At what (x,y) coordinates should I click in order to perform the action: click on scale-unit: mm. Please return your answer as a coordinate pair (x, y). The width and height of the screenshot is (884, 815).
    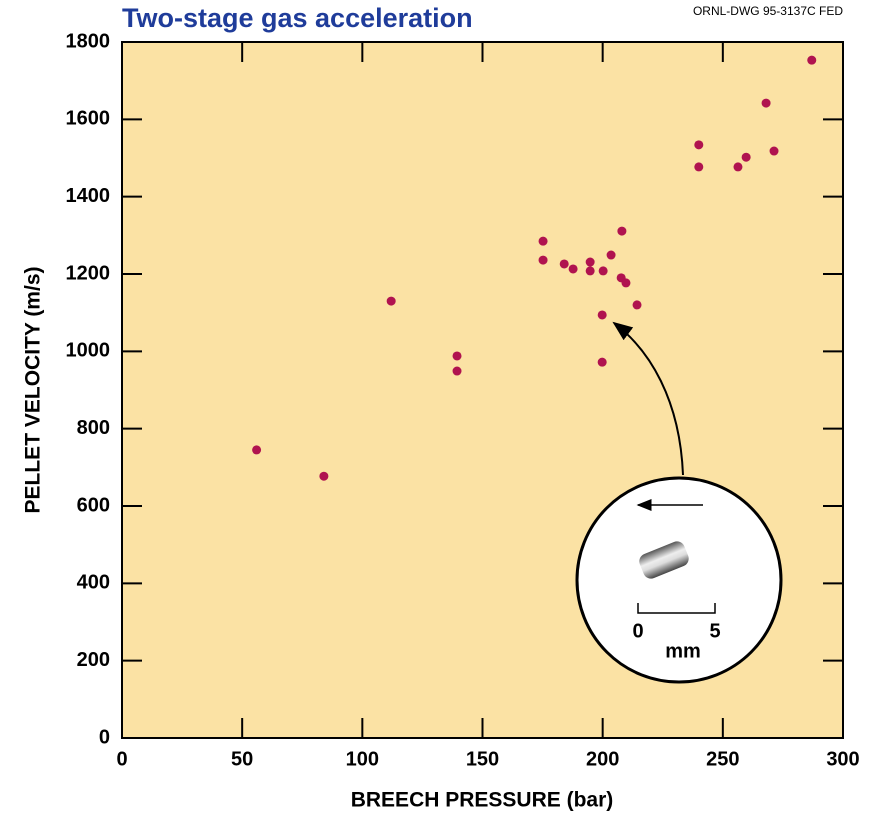
    Looking at the image, I should click on (683, 651).